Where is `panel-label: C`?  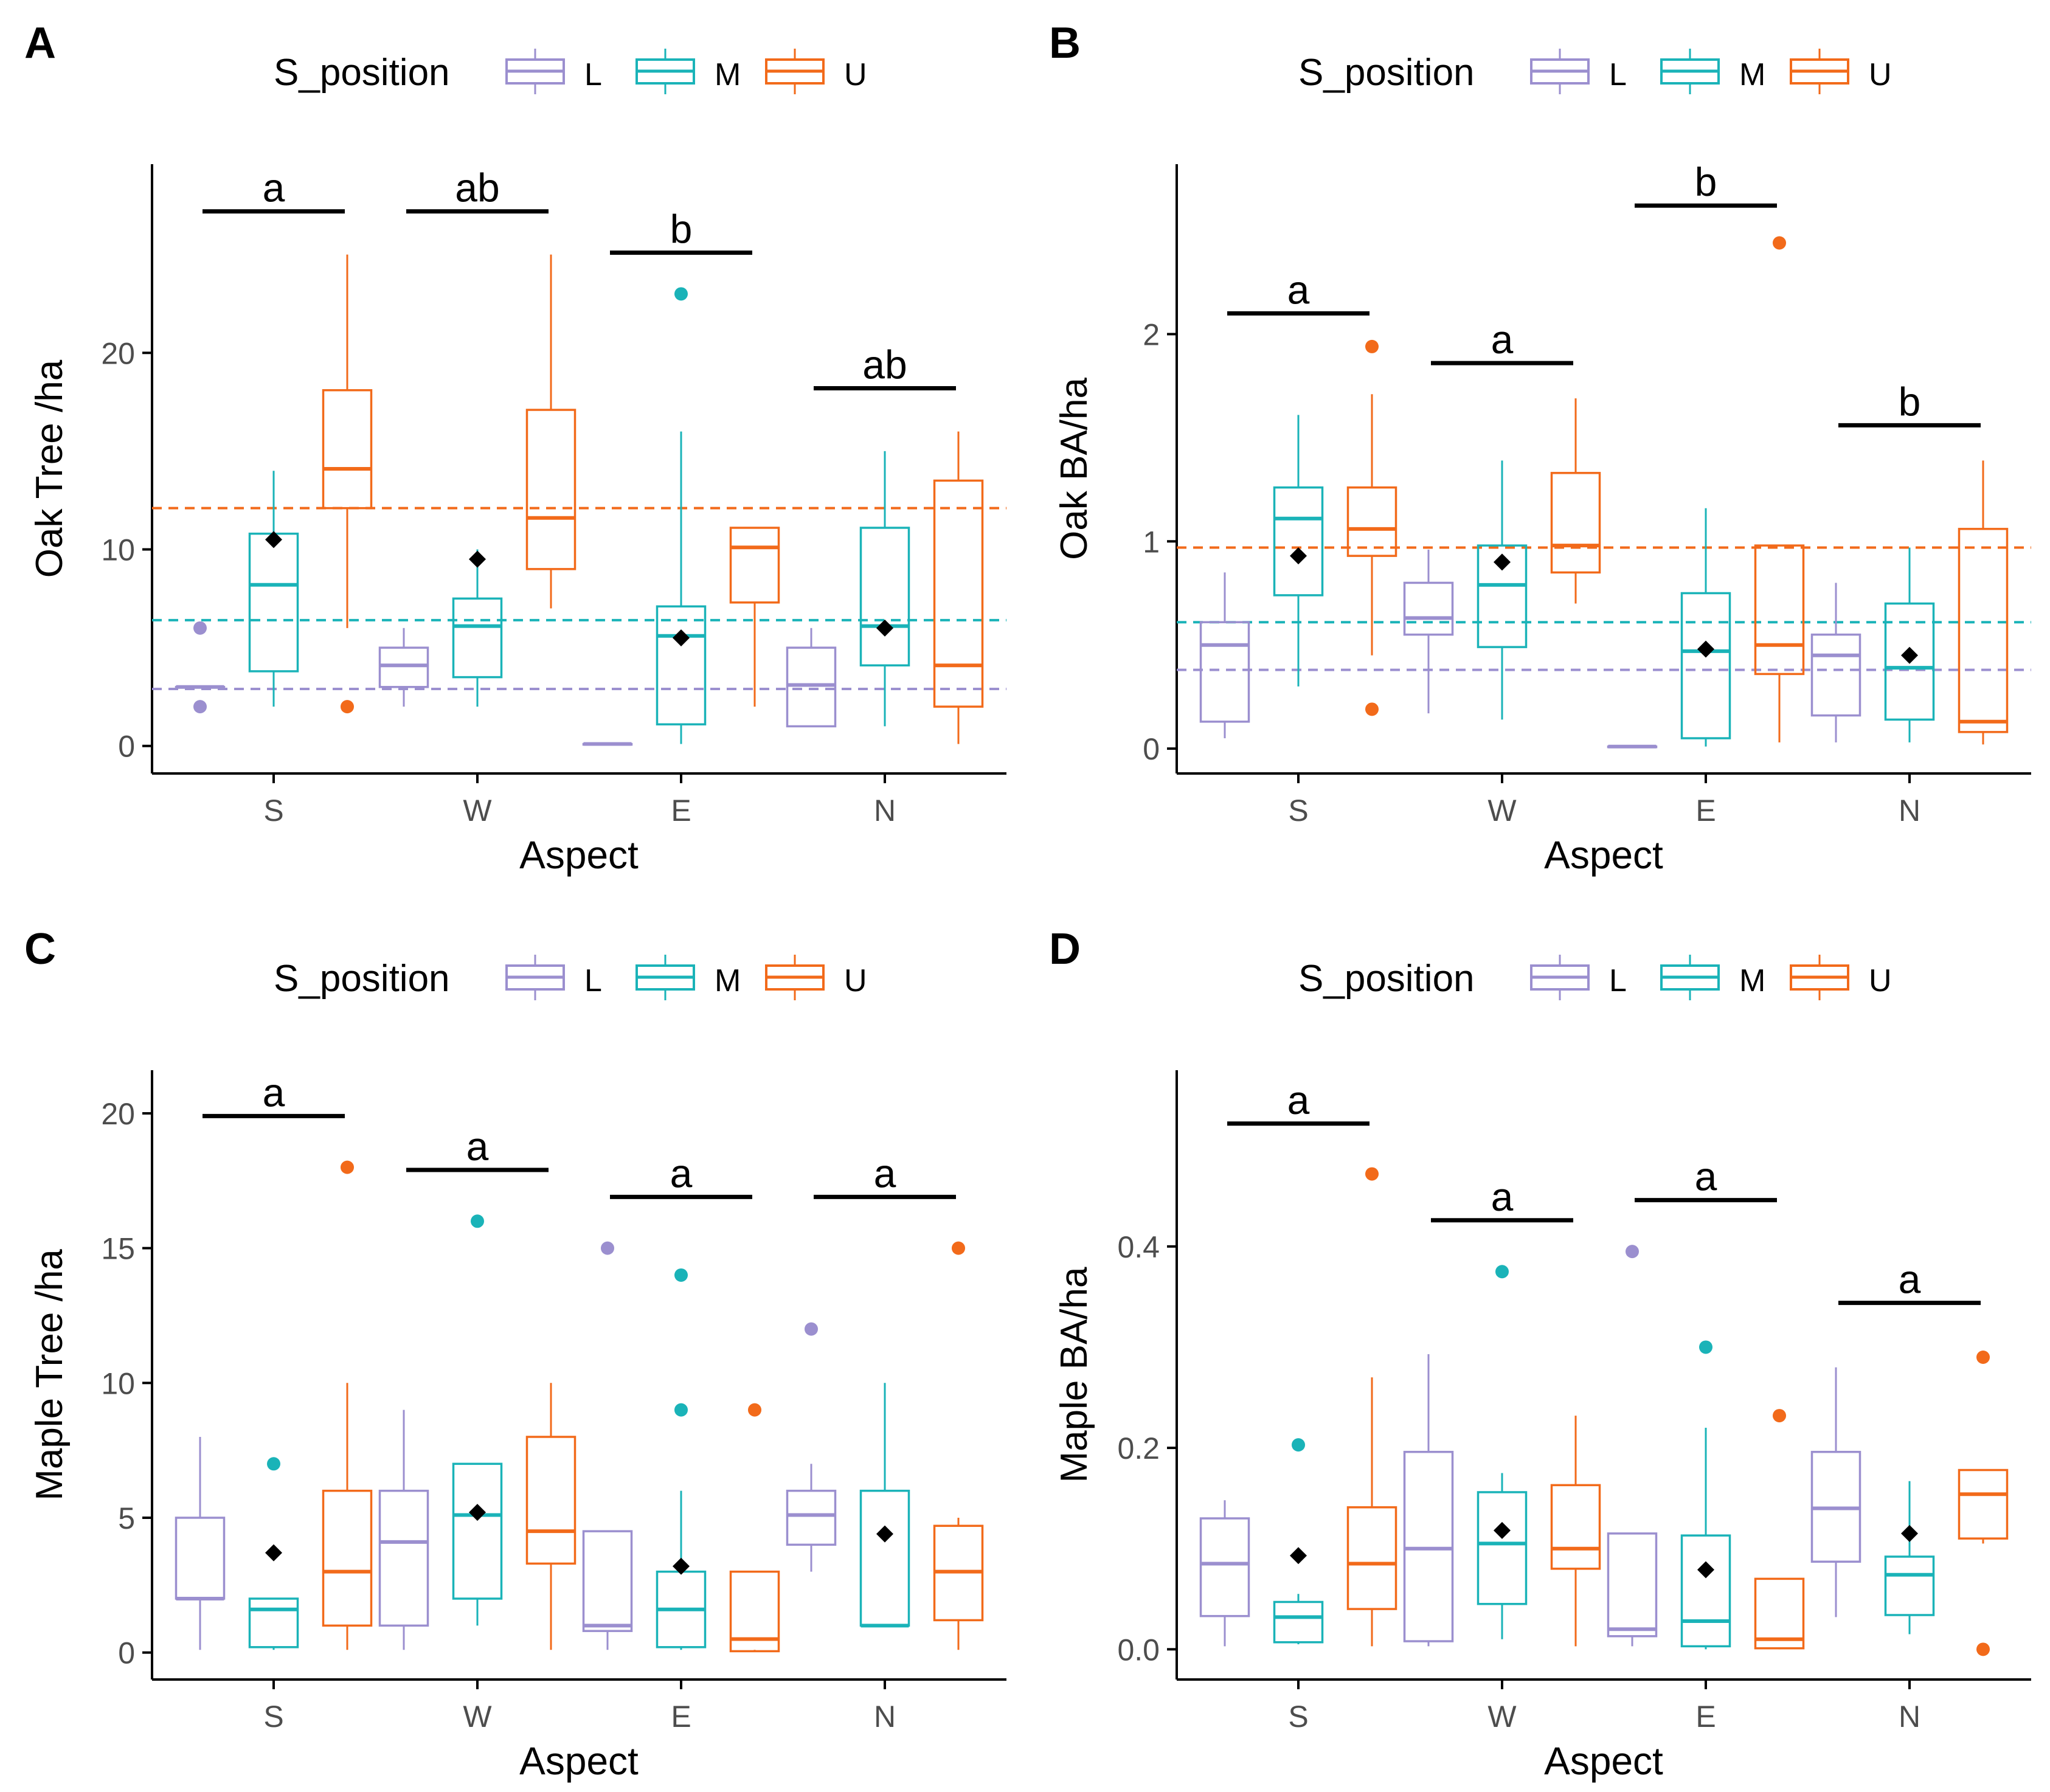
panel-label: C is located at coordinates (40, 949).